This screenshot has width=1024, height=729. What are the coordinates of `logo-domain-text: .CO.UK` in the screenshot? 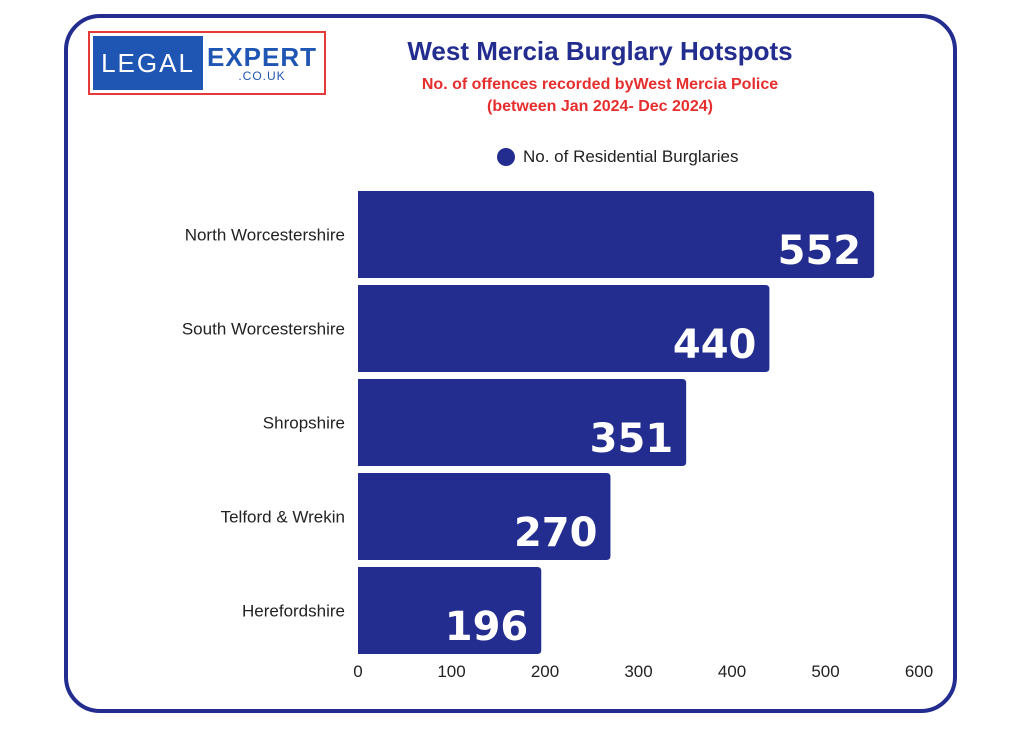 It's located at (262, 75).